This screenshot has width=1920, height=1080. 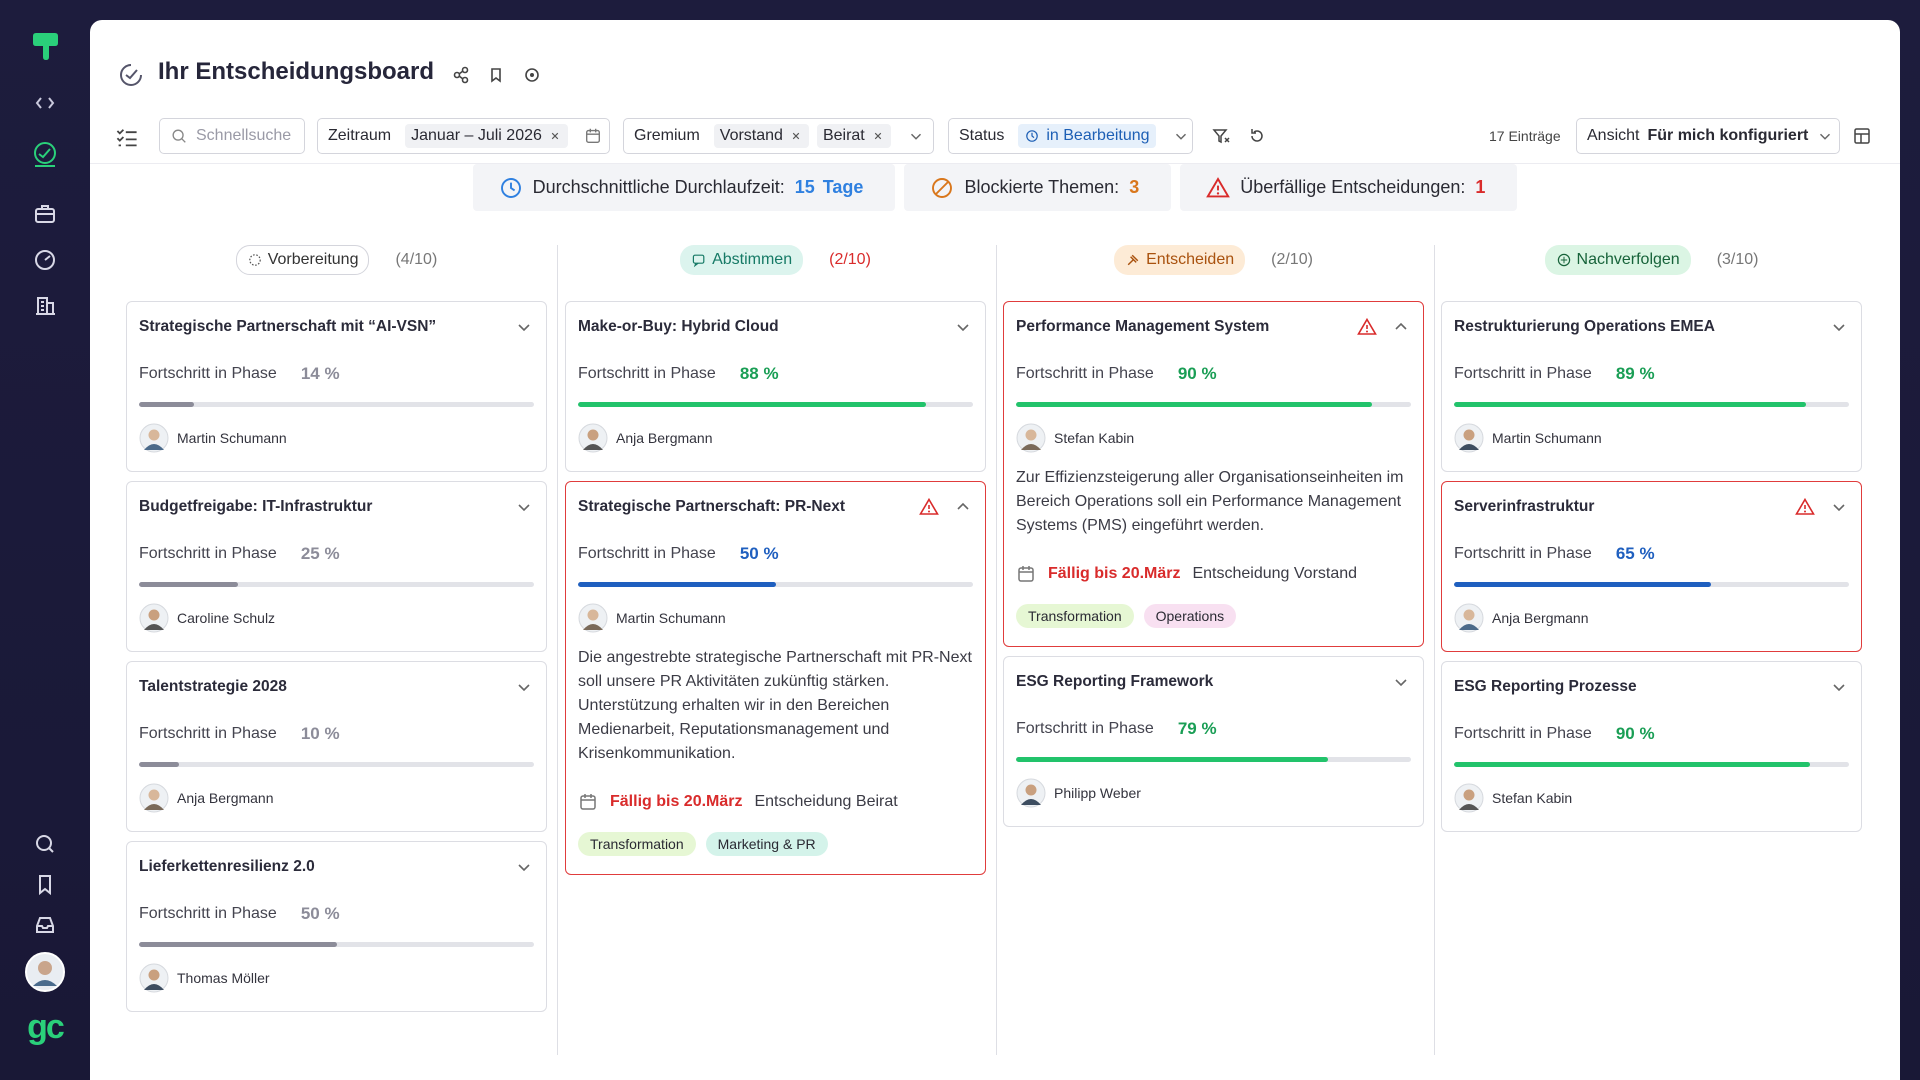 I want to click on nav-board, so click(x=45, y=155).